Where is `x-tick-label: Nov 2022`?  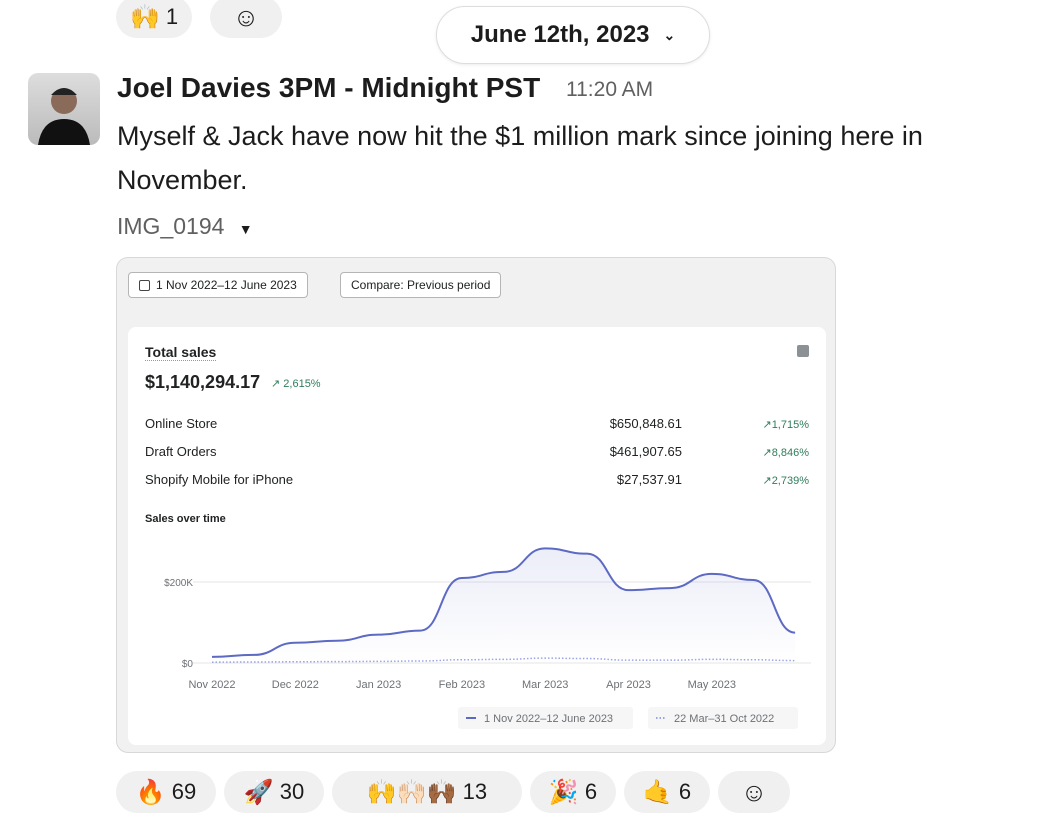
x-tick-label: Nov 2022 is located at coordinates (211, 685).